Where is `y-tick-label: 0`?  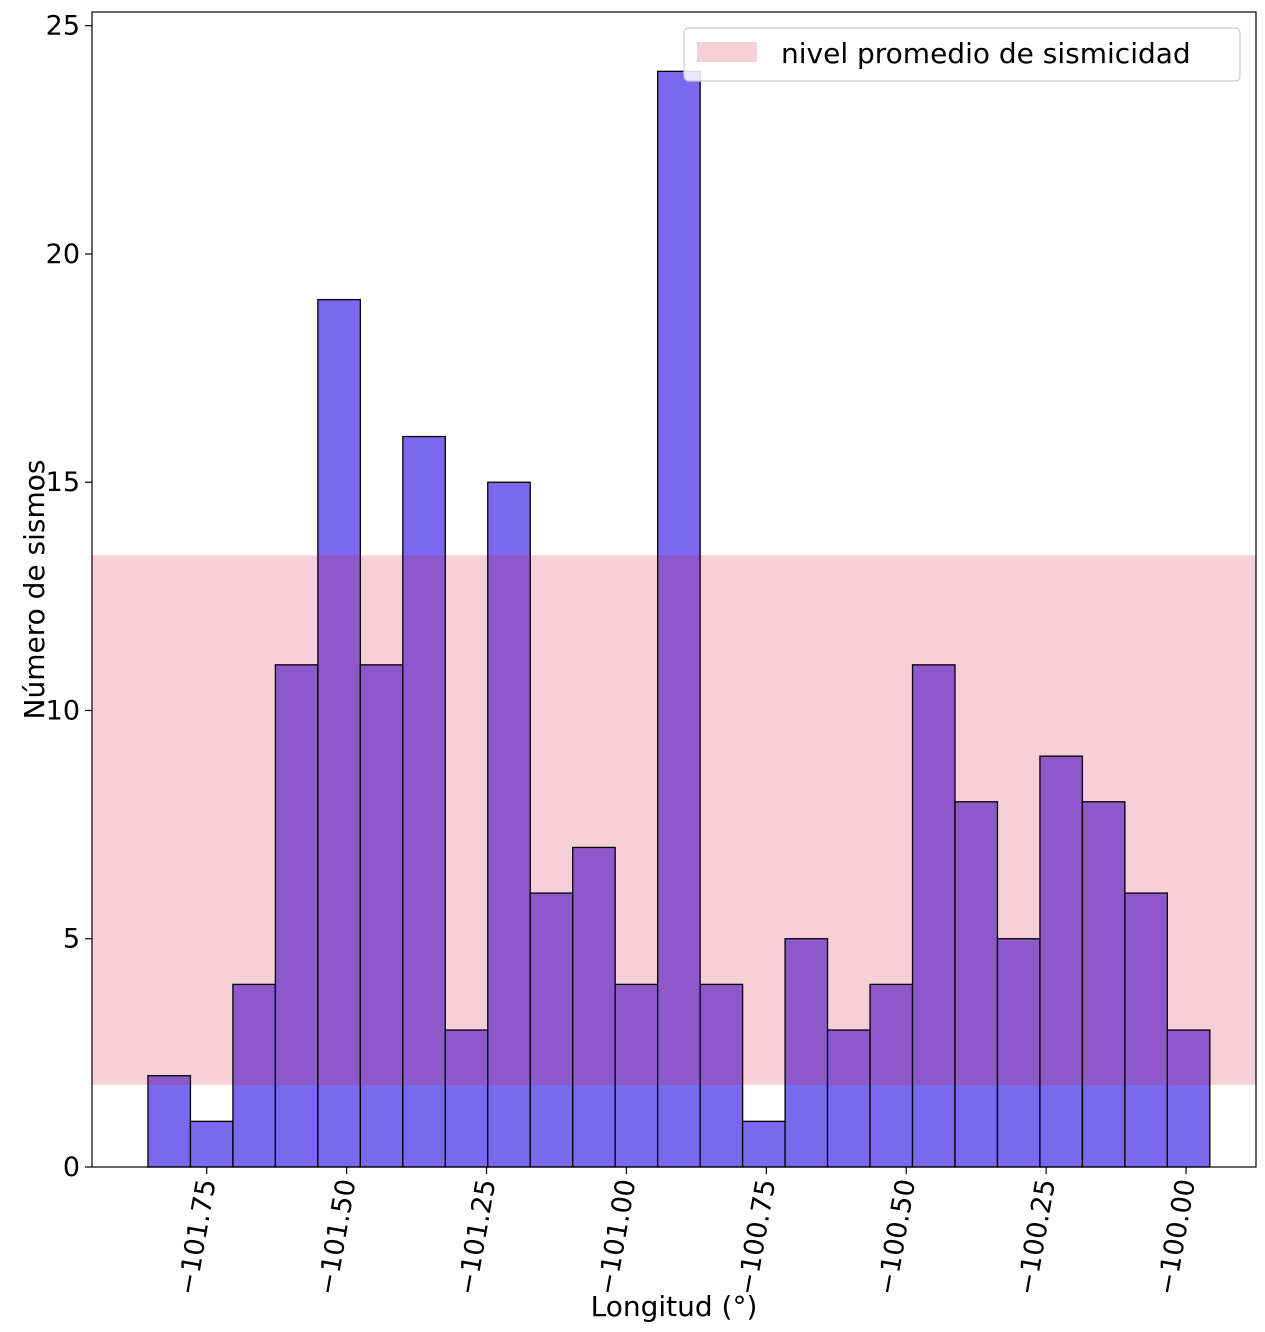 y-tick-label: 0 is located at coordinates (71, 1167).